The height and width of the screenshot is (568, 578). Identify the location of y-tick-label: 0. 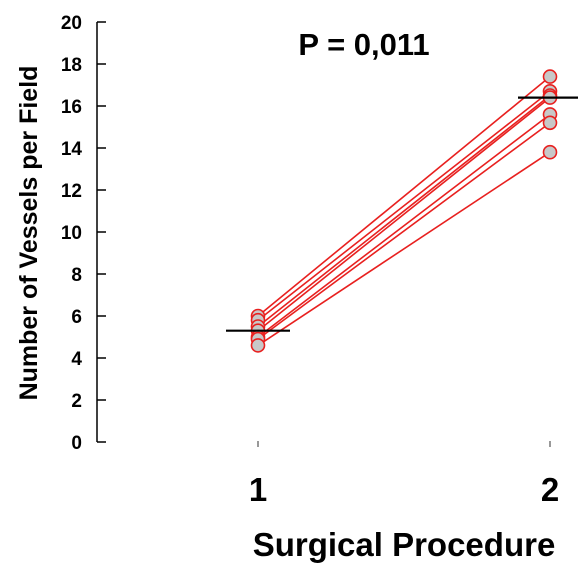
(76, 443).